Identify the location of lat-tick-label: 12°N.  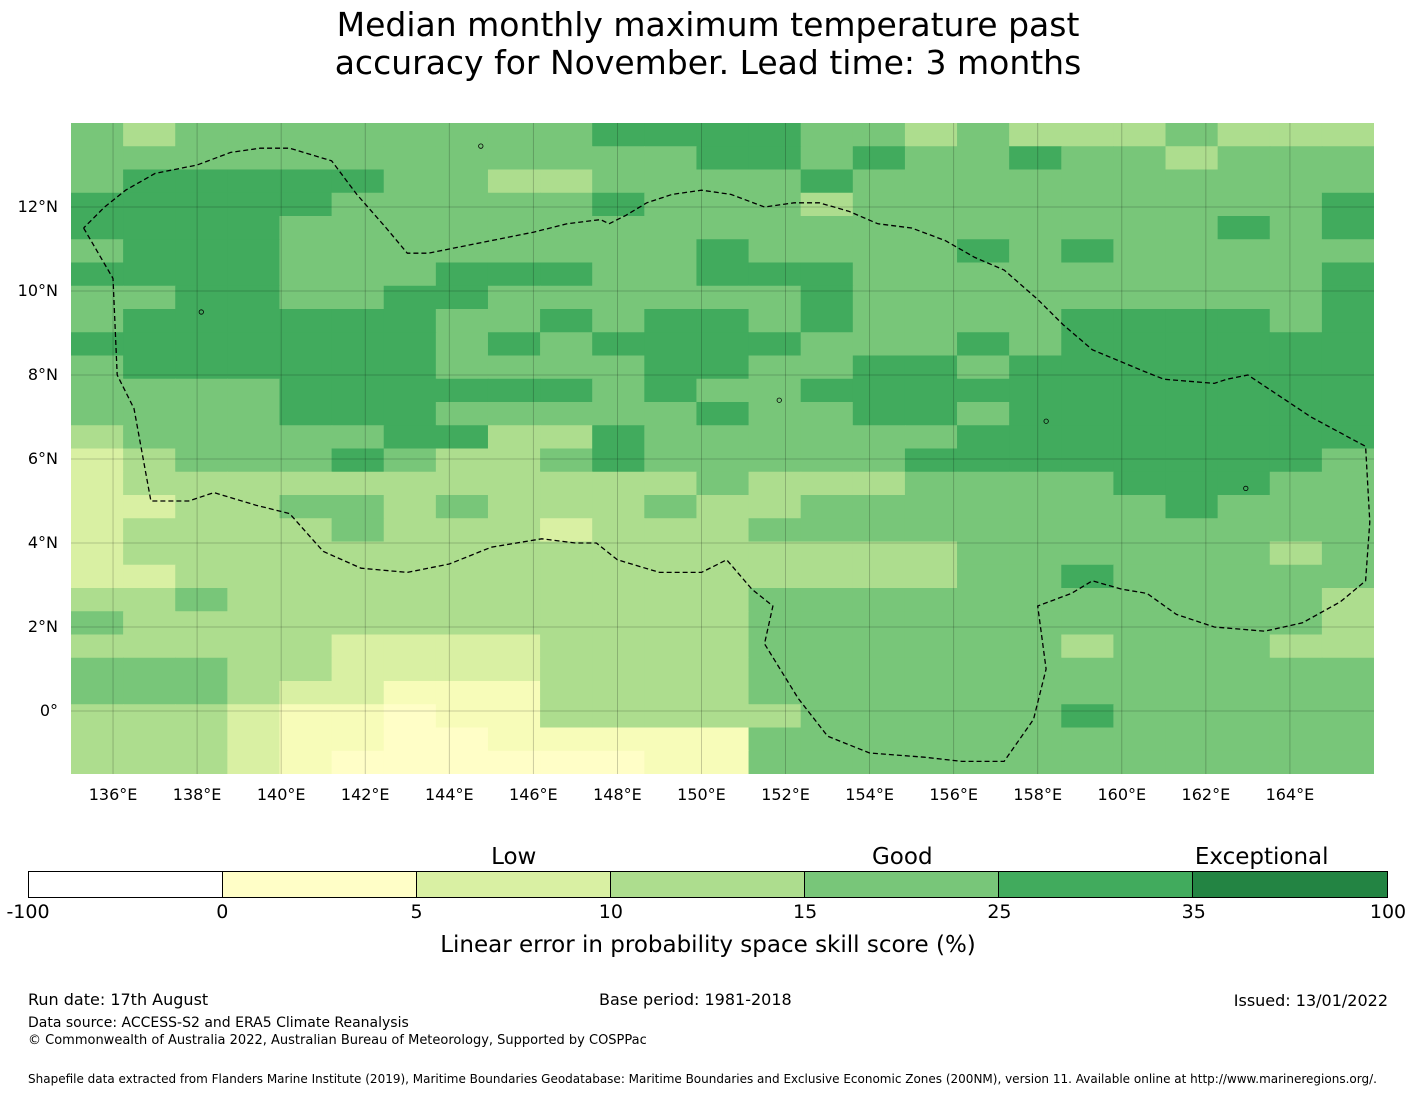
(37, 206).